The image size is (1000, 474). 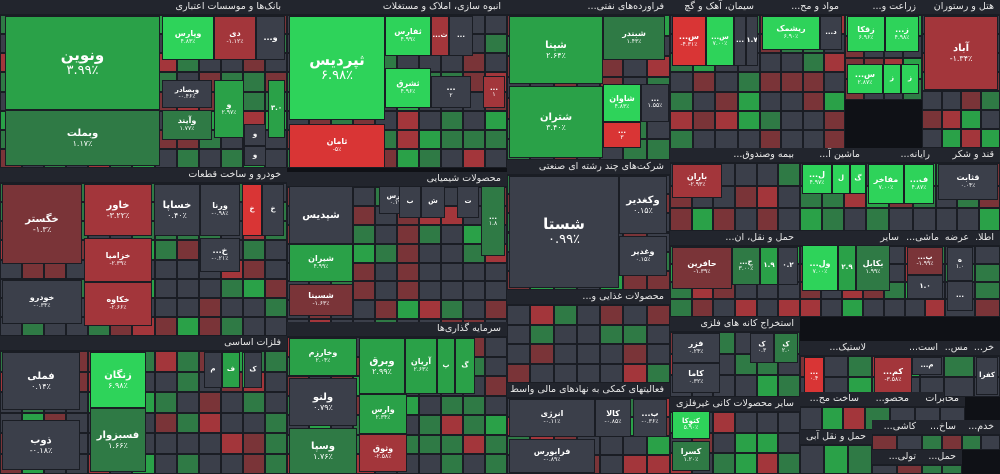 I want to click on sector-kh: خر... کفرا, so click(x=987, y=369).